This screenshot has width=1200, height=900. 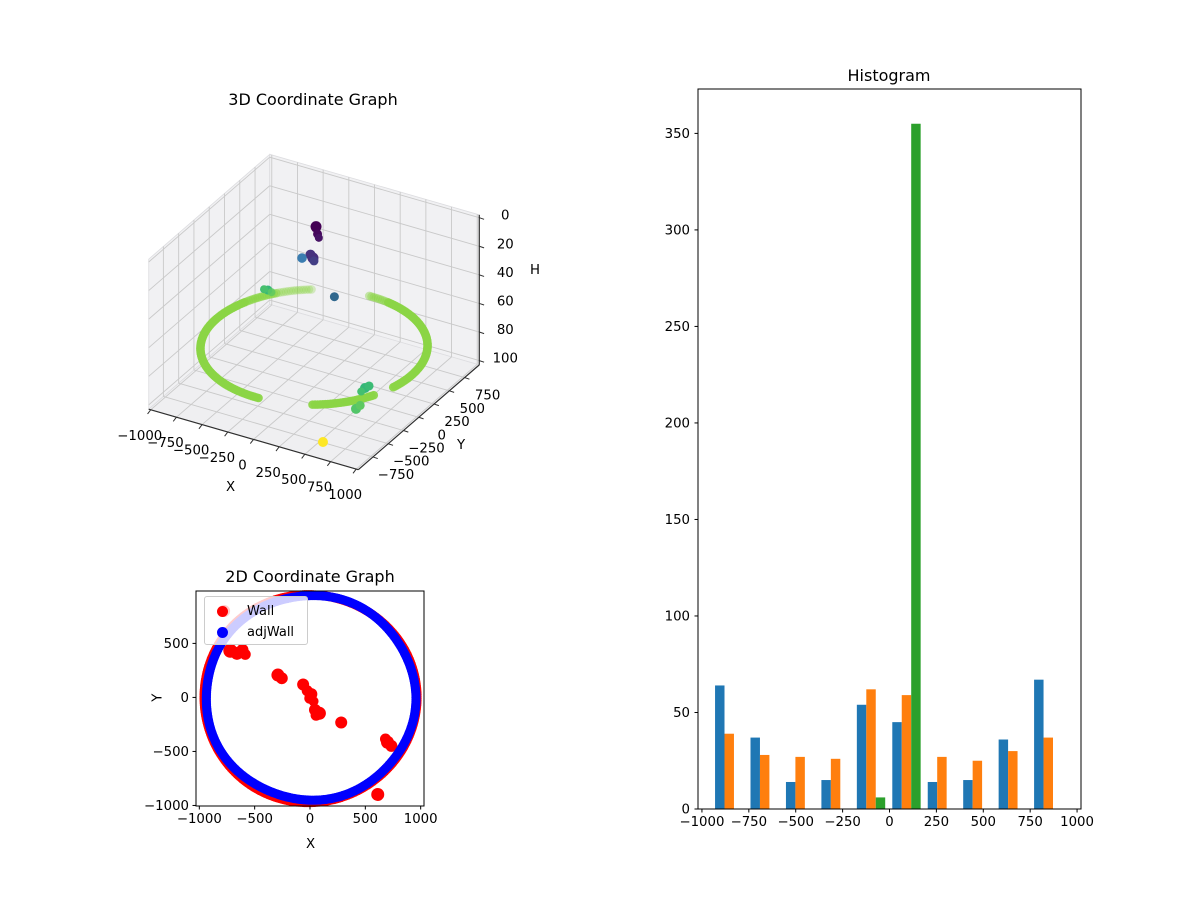 What do you see at coordinates (505, 301) in the screenshot?
I see `svg-text: 60` at bounding box center [505, 301].